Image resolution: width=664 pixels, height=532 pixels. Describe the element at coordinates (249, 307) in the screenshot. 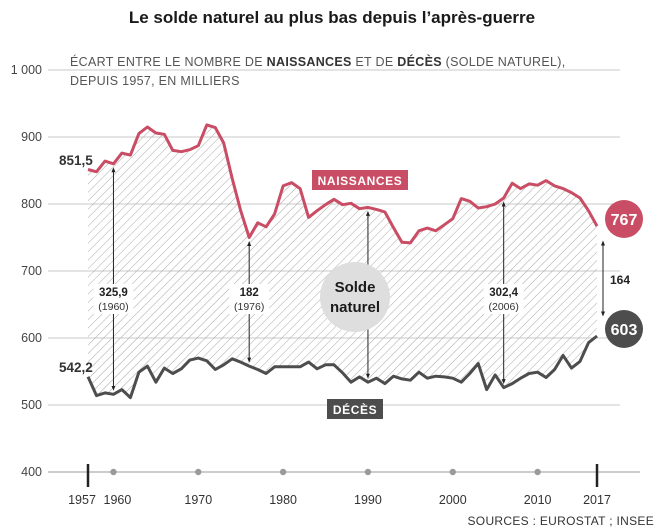

I see `gap-year-1976: (1976)` at that location.